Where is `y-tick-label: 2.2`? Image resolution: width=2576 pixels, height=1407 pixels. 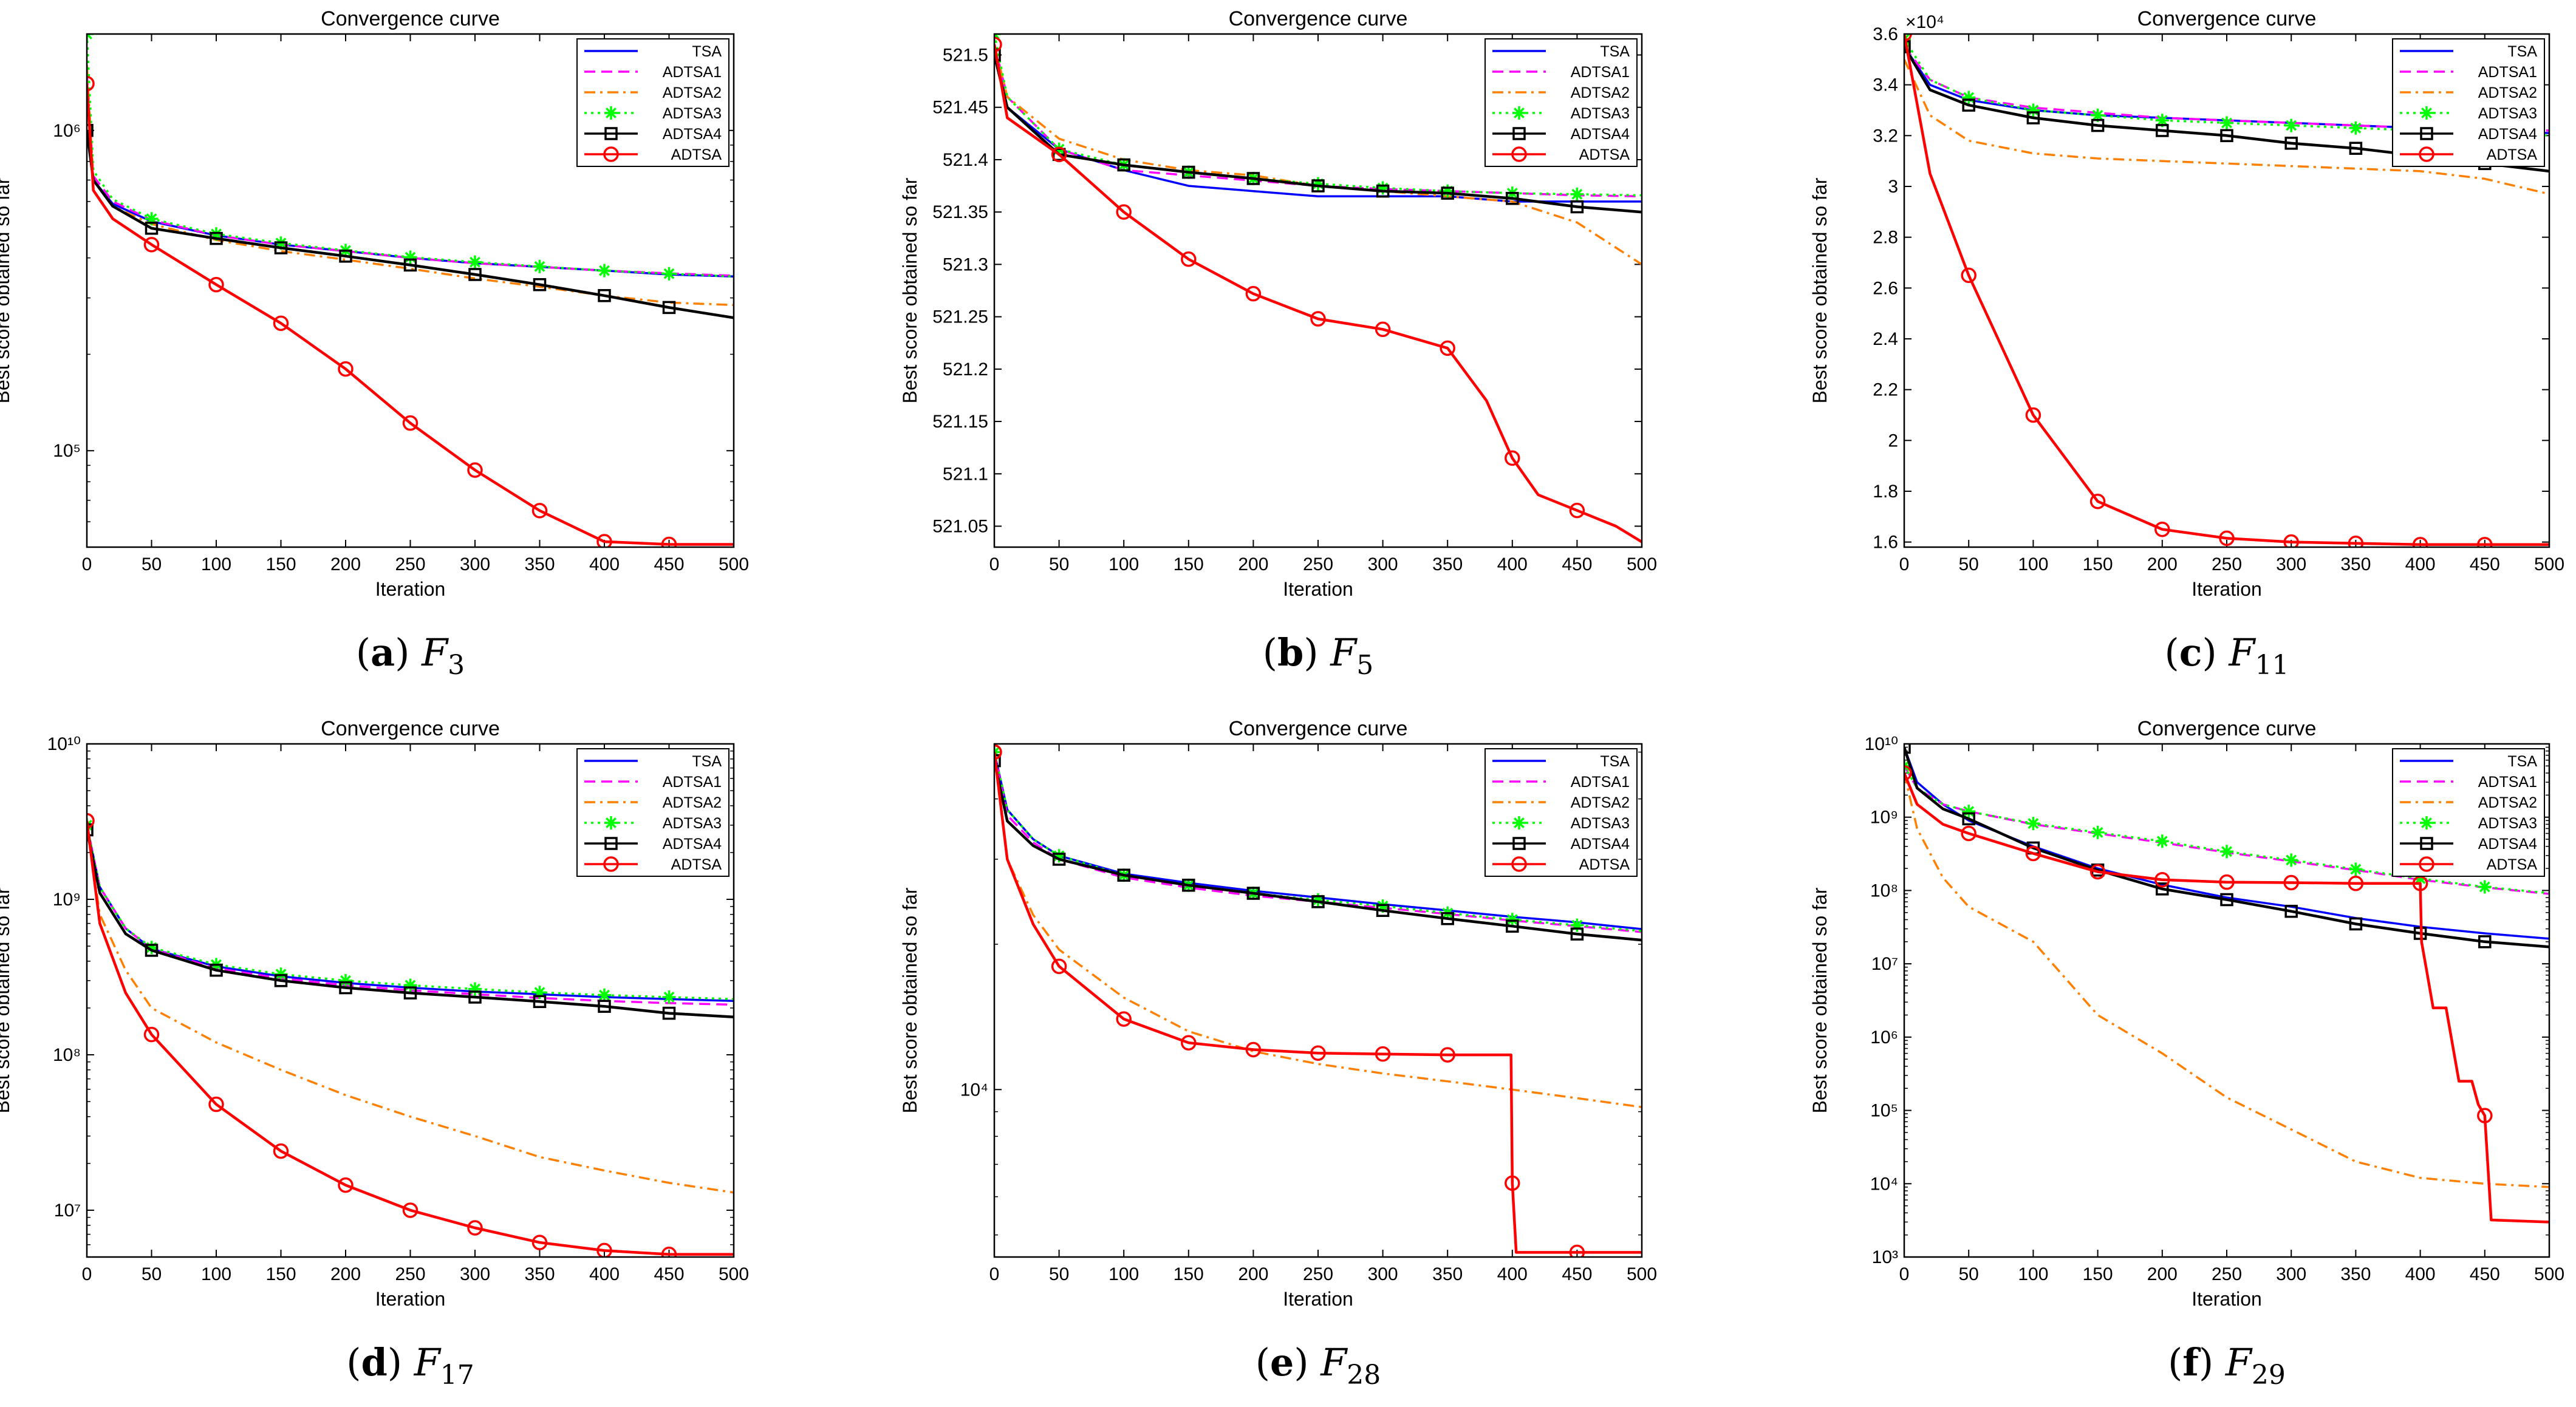
y-tick-label: 2.2 is located at coordinates (1885, 390).